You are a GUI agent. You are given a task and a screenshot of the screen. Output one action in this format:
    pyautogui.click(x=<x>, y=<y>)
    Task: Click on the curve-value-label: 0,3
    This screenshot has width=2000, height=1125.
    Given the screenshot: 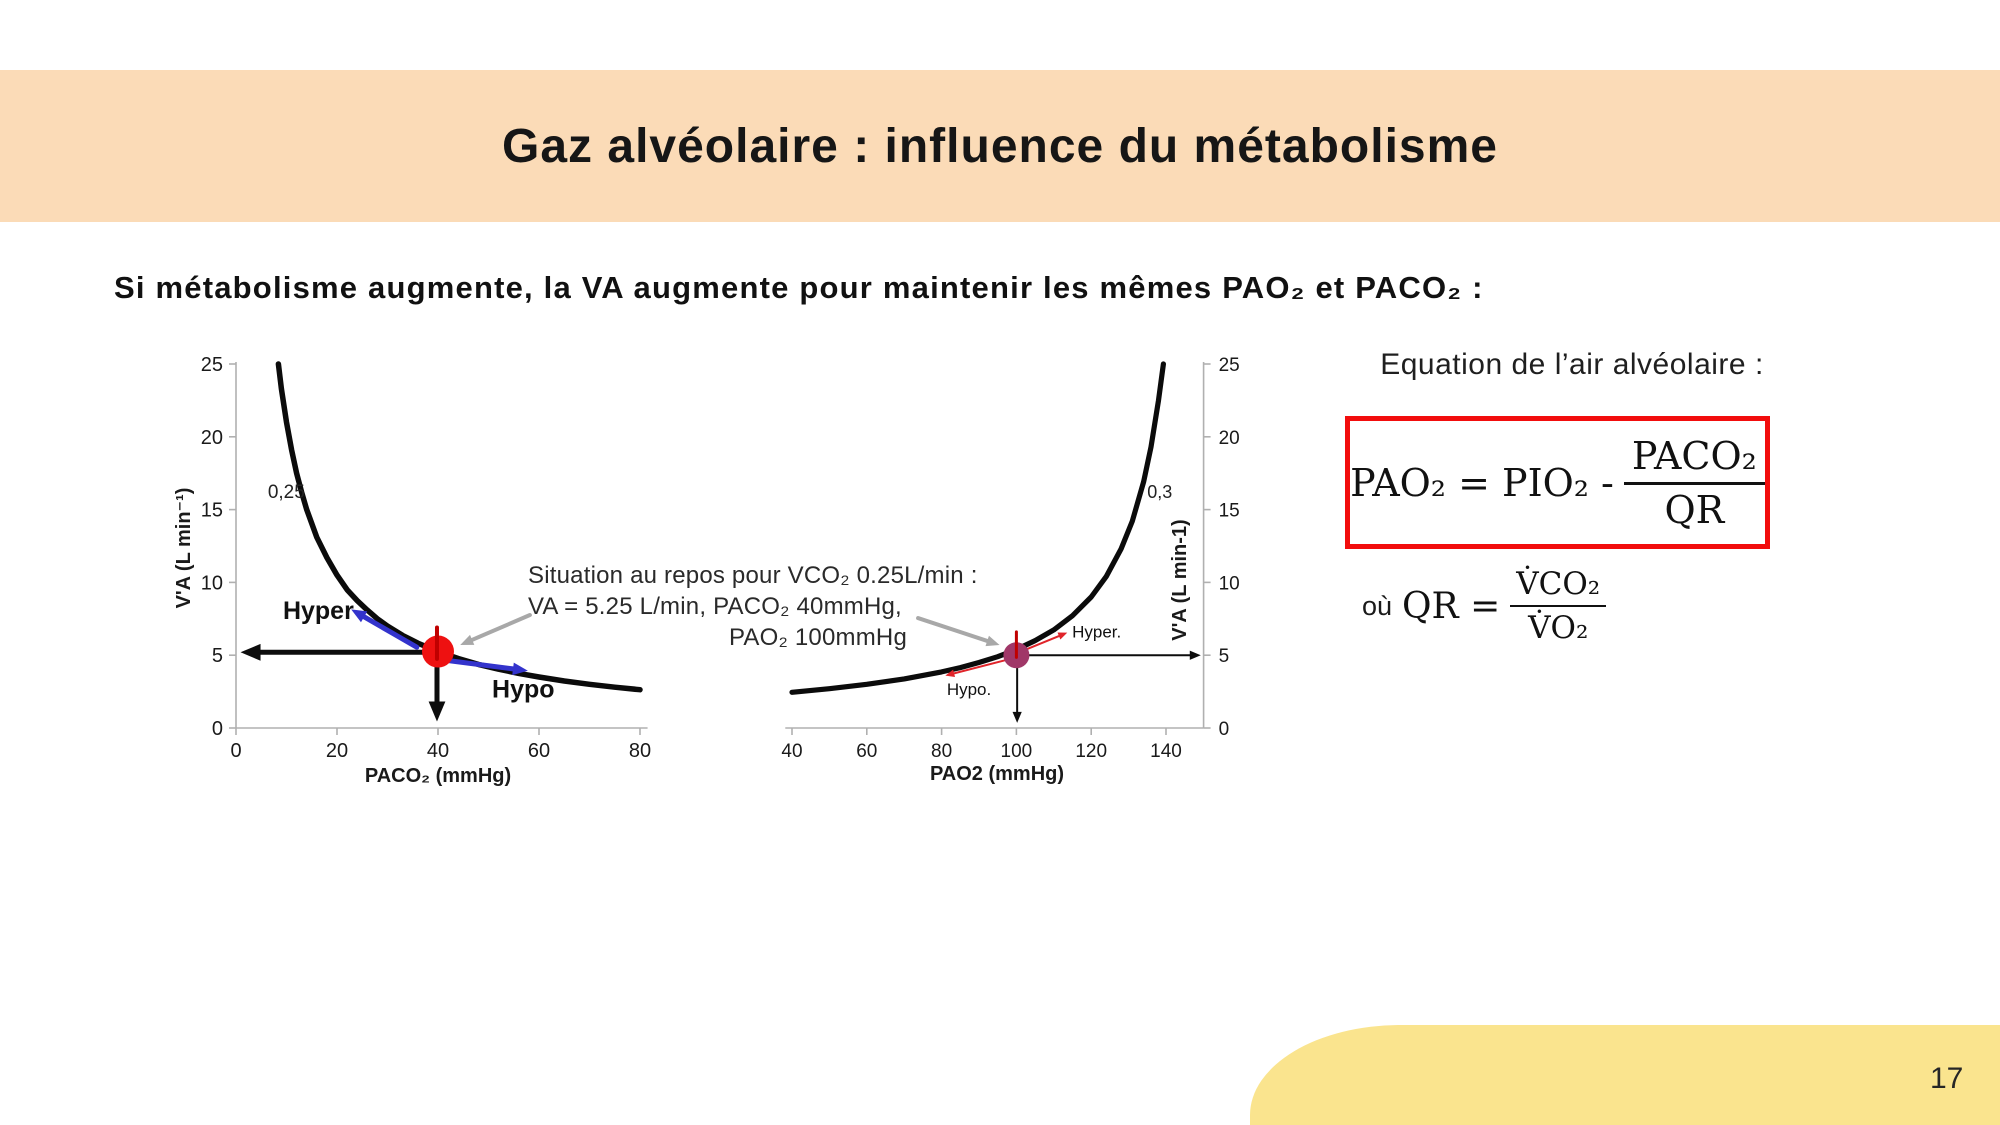 What is the action you would take?
    pyautogui.click(x=1159, y=492)
    